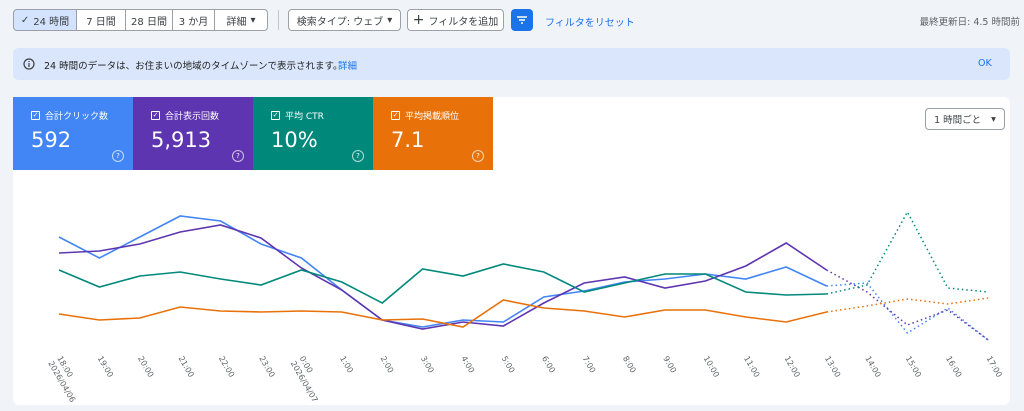 The width and height of the screenshot is (1024, 411). What do you see at coordinates (193, 66) in the screenshot?
I see `banner-text: 24 時間のデータは、お住まいの地域のタイムゾーンで表示されます。` at bounding box center [193, 66].